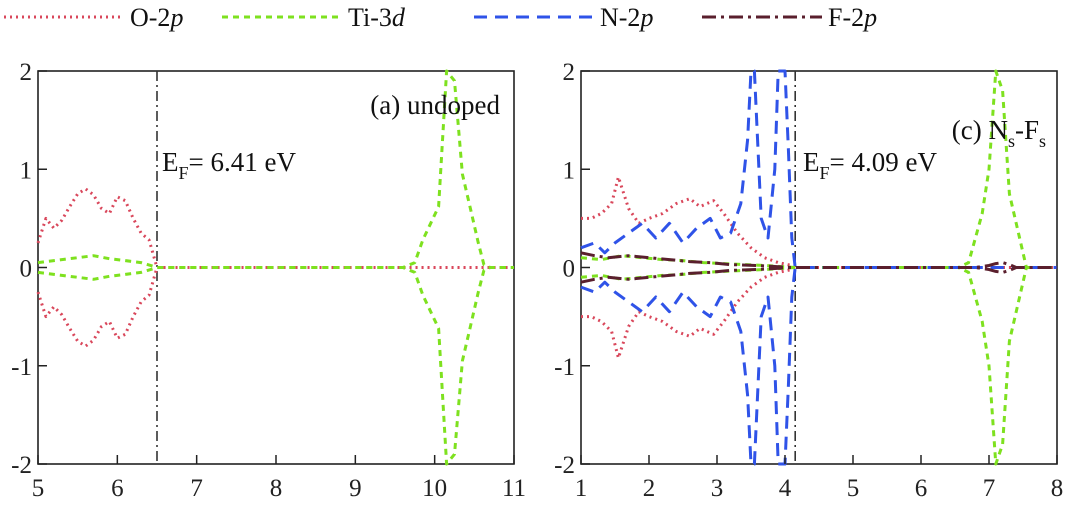 The image size is (1080, 511). What do you see at coordinates (355, 488) in the screenshot?
I see `panel-a-xtick-label: 9` at bounding box center [355, 488].